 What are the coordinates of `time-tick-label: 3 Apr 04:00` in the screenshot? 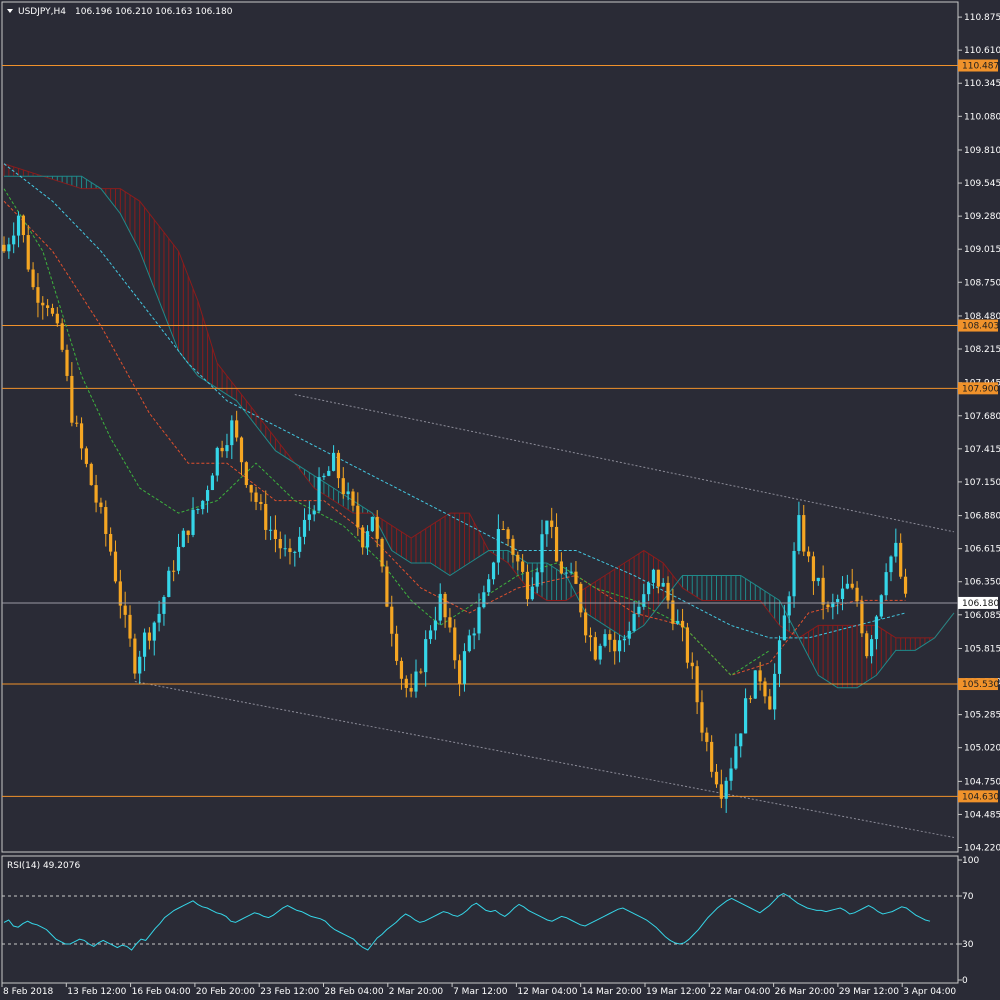 It's located at (929, 992).